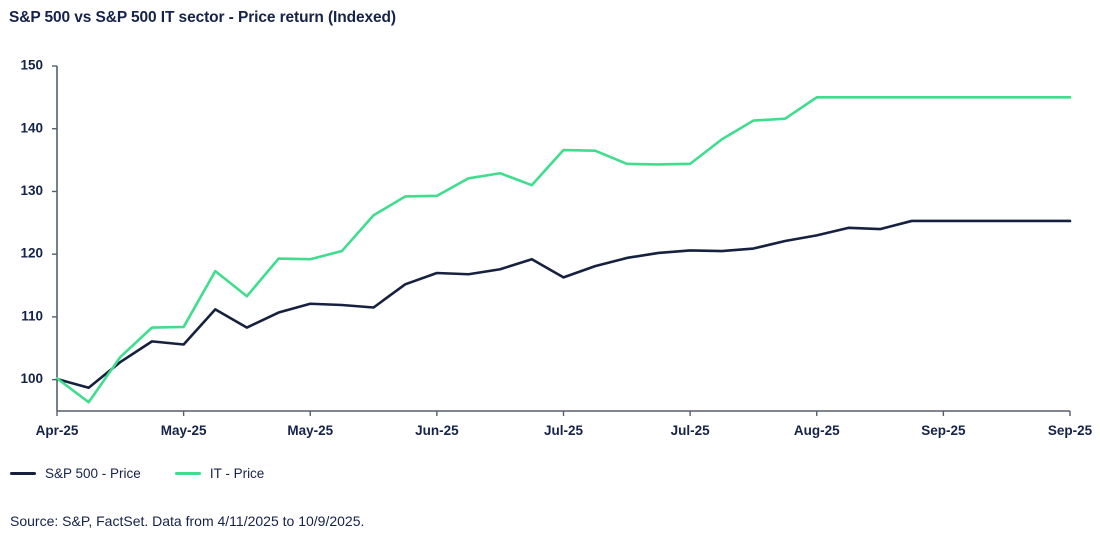 The height and width of the screenshot is (550, 1100). Describe the element at coordinates (57, 430) in the screenshot. I see `x-axis-tick-label: Apr-25` at that location.